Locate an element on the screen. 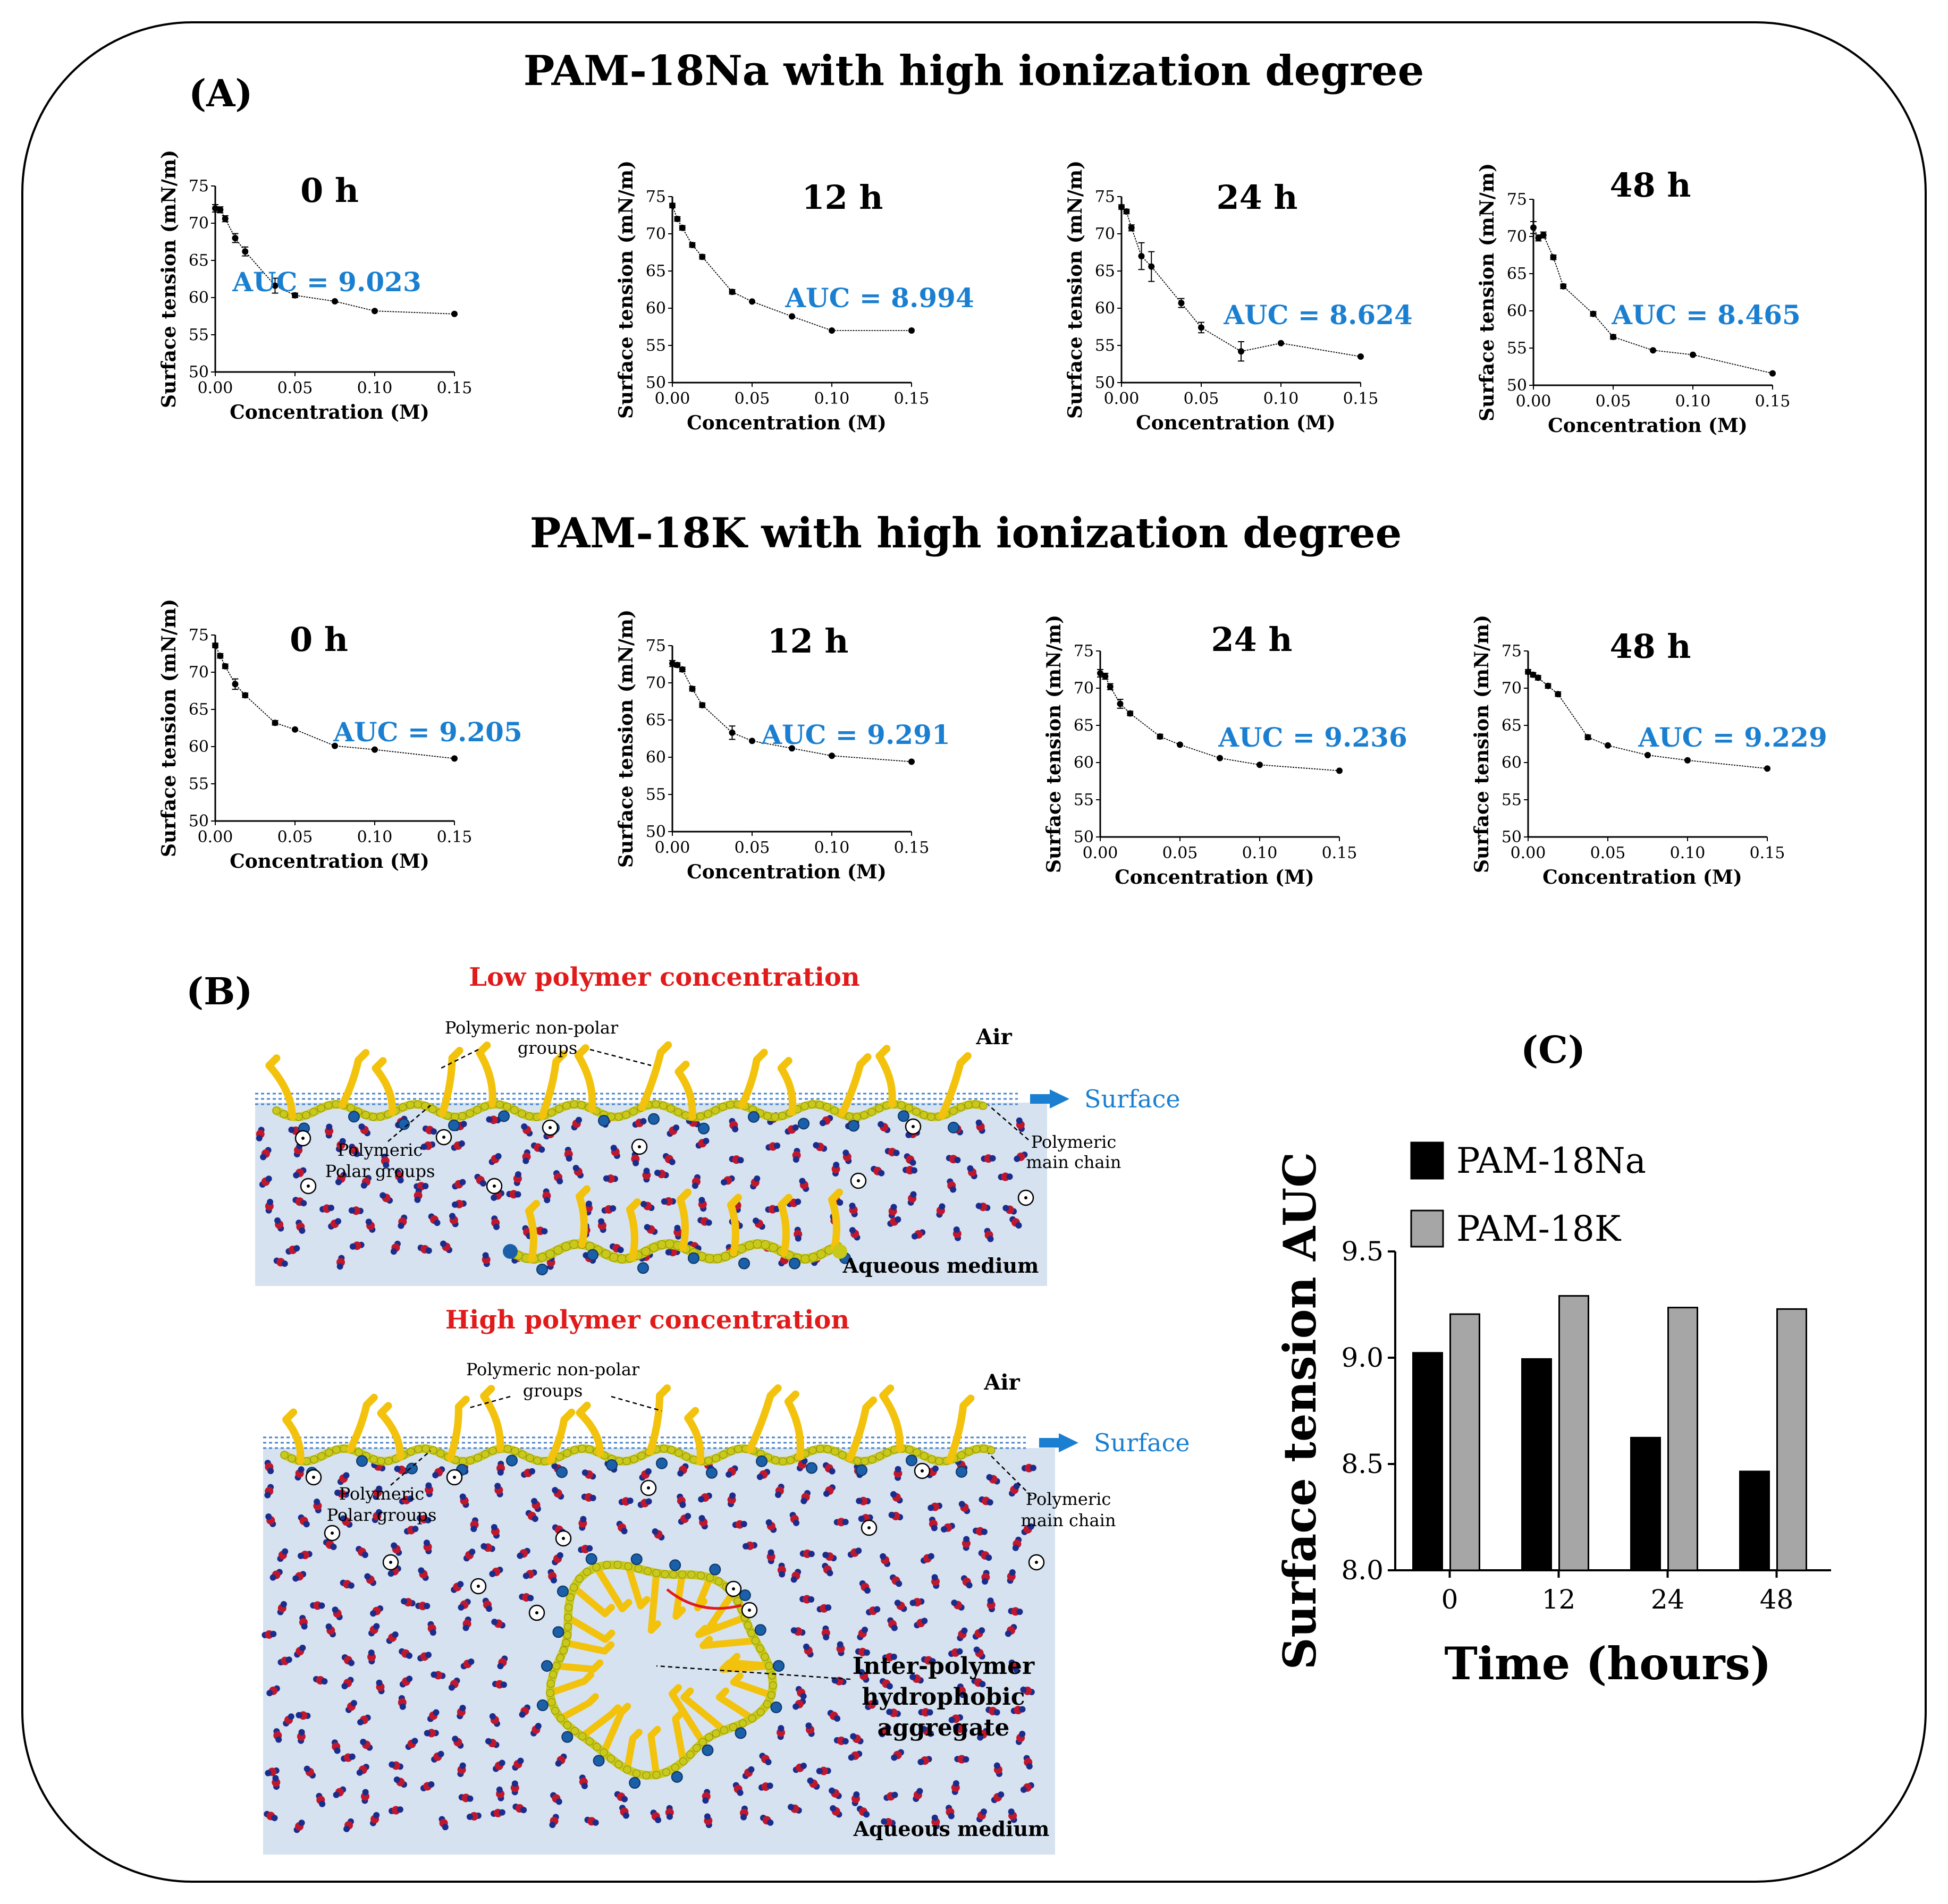  y-tick-label: 60 is located at coordinates (1084, 763).